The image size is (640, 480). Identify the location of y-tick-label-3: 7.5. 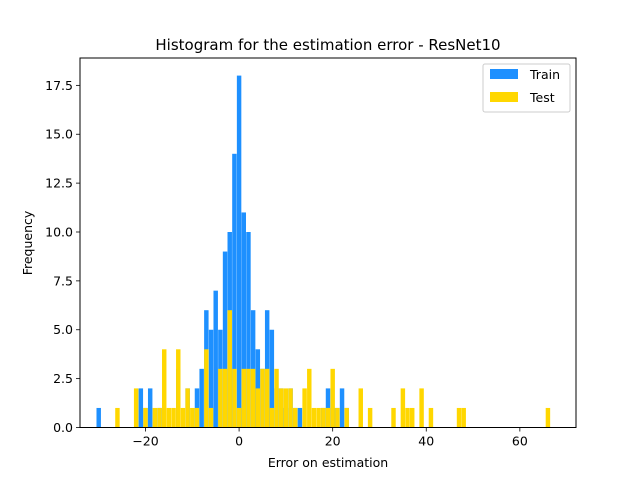
(63, 280).